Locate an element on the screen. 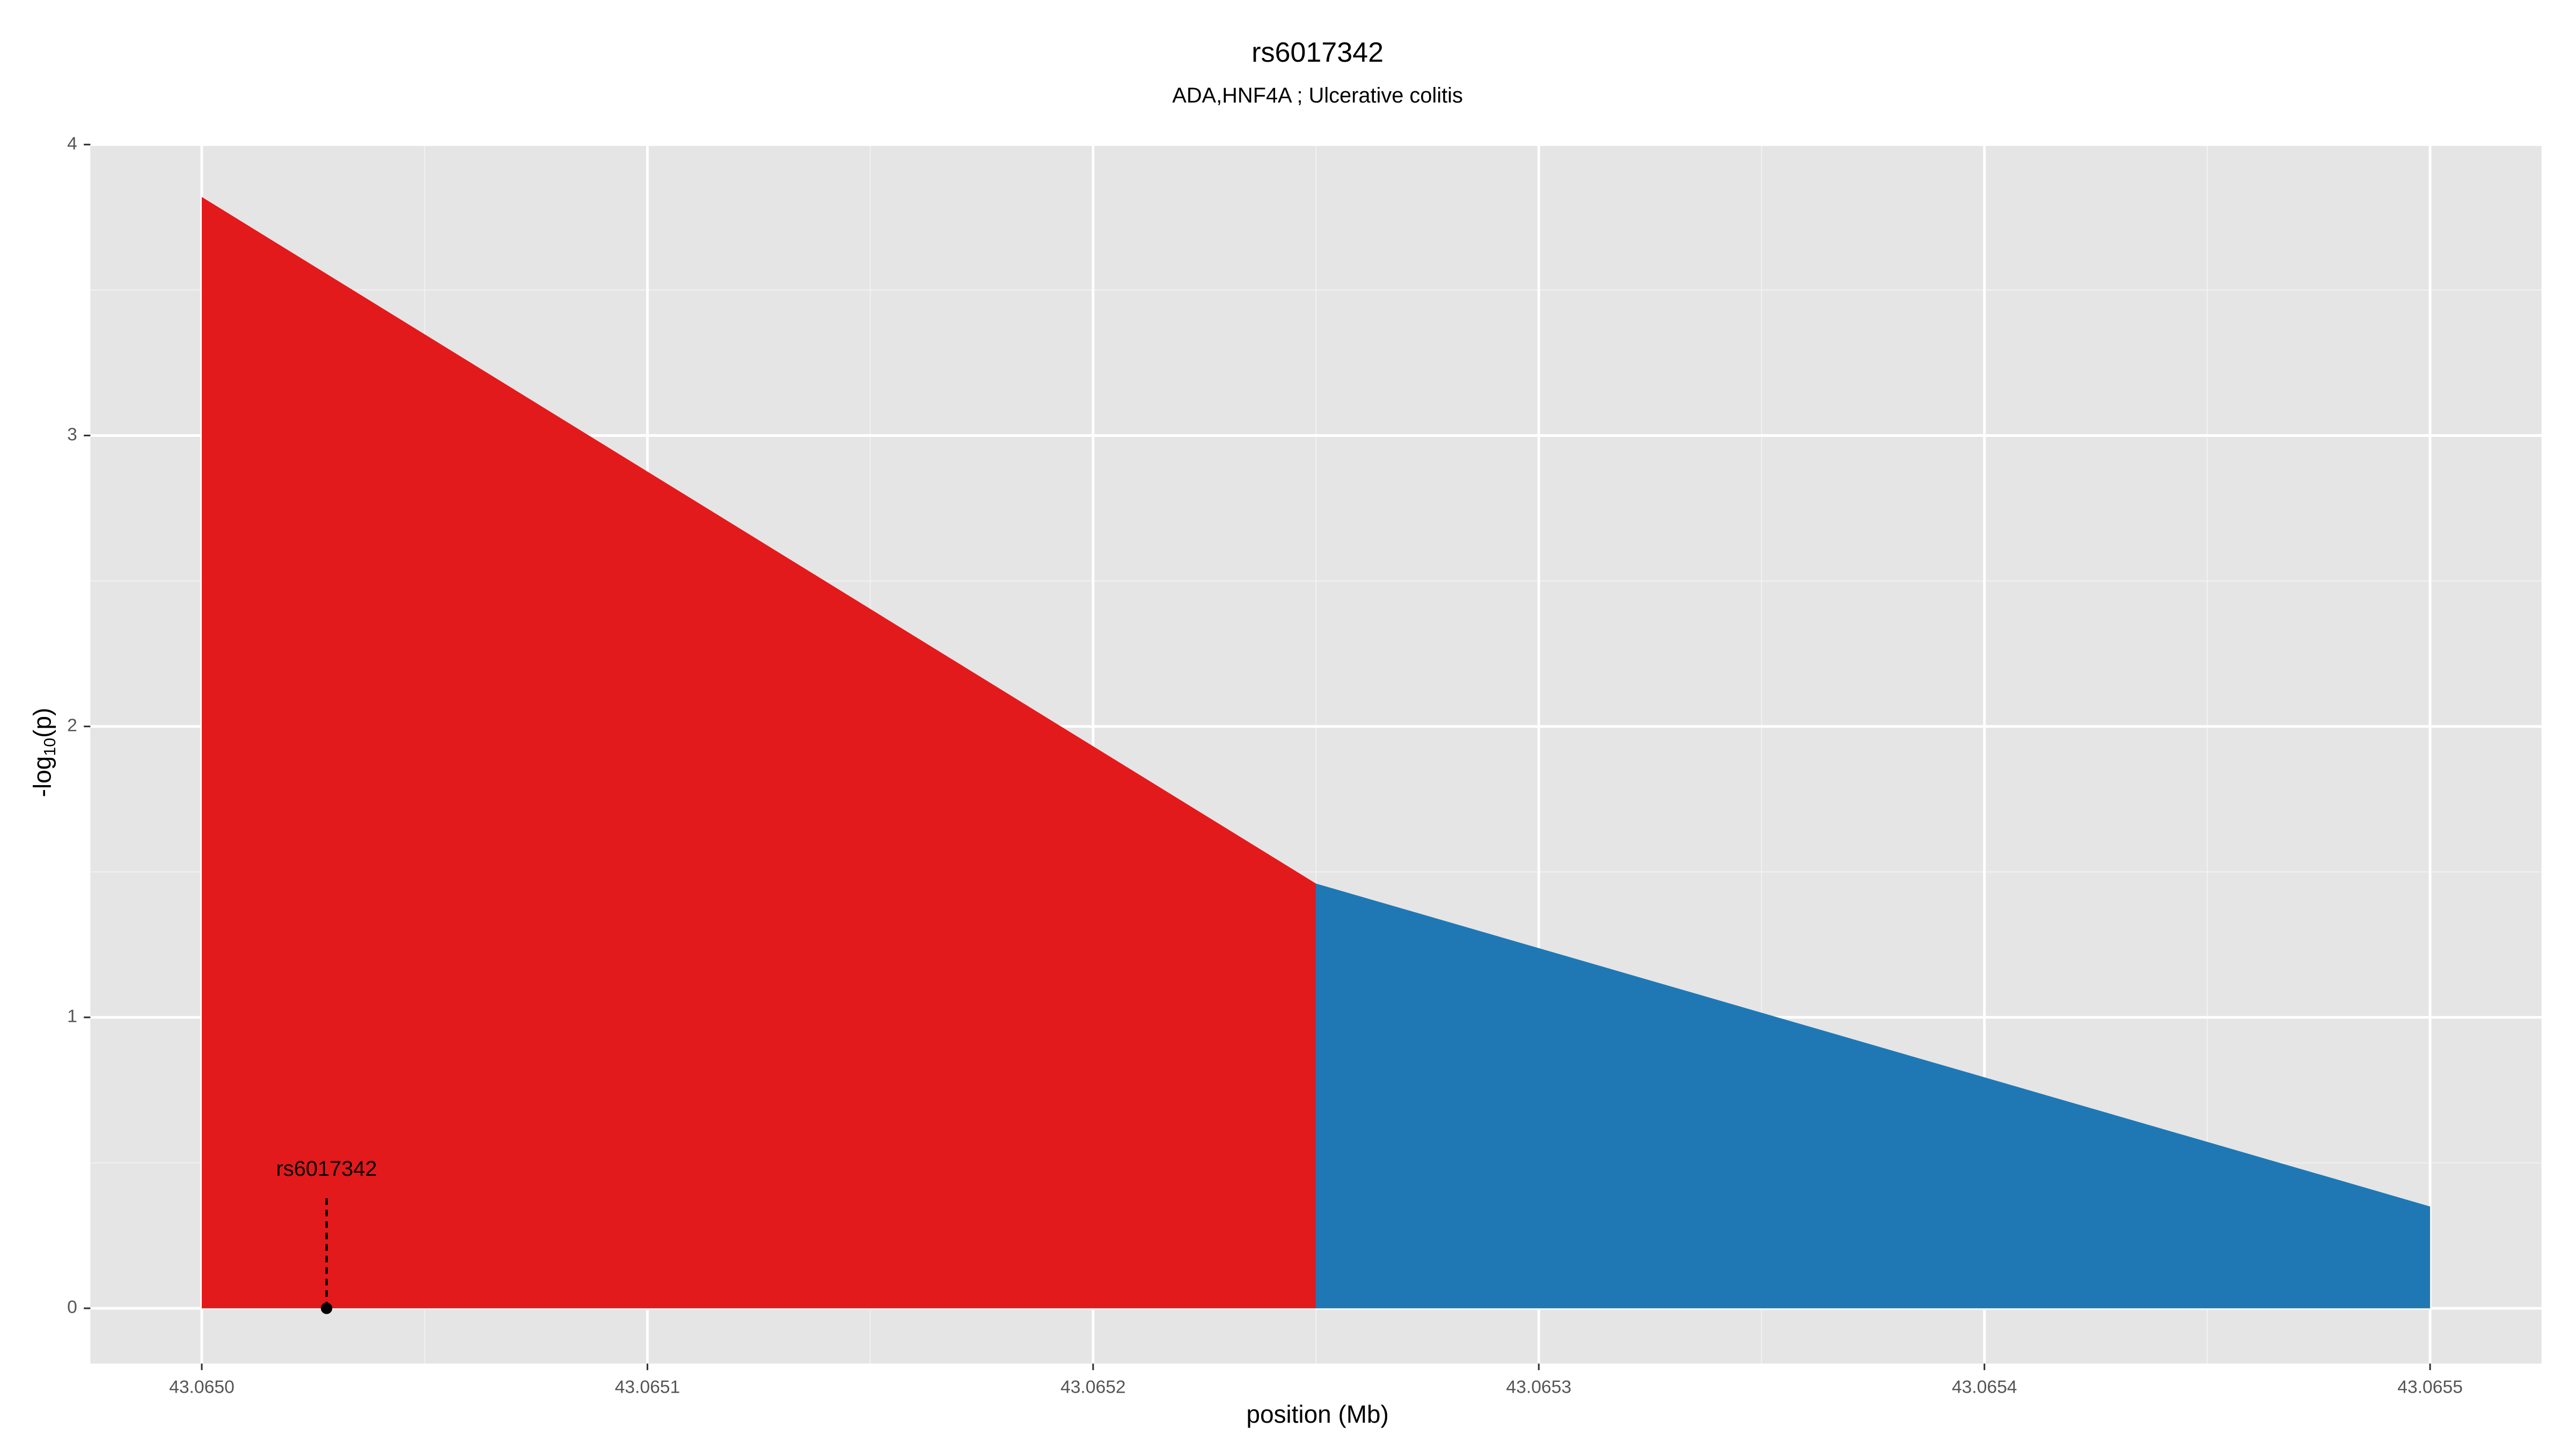 This screenshot has width=2576, height=1449. chart-subtitle: ADA,HNF4A ; Ulcerative colitis is located at coordinates (1317, 95).